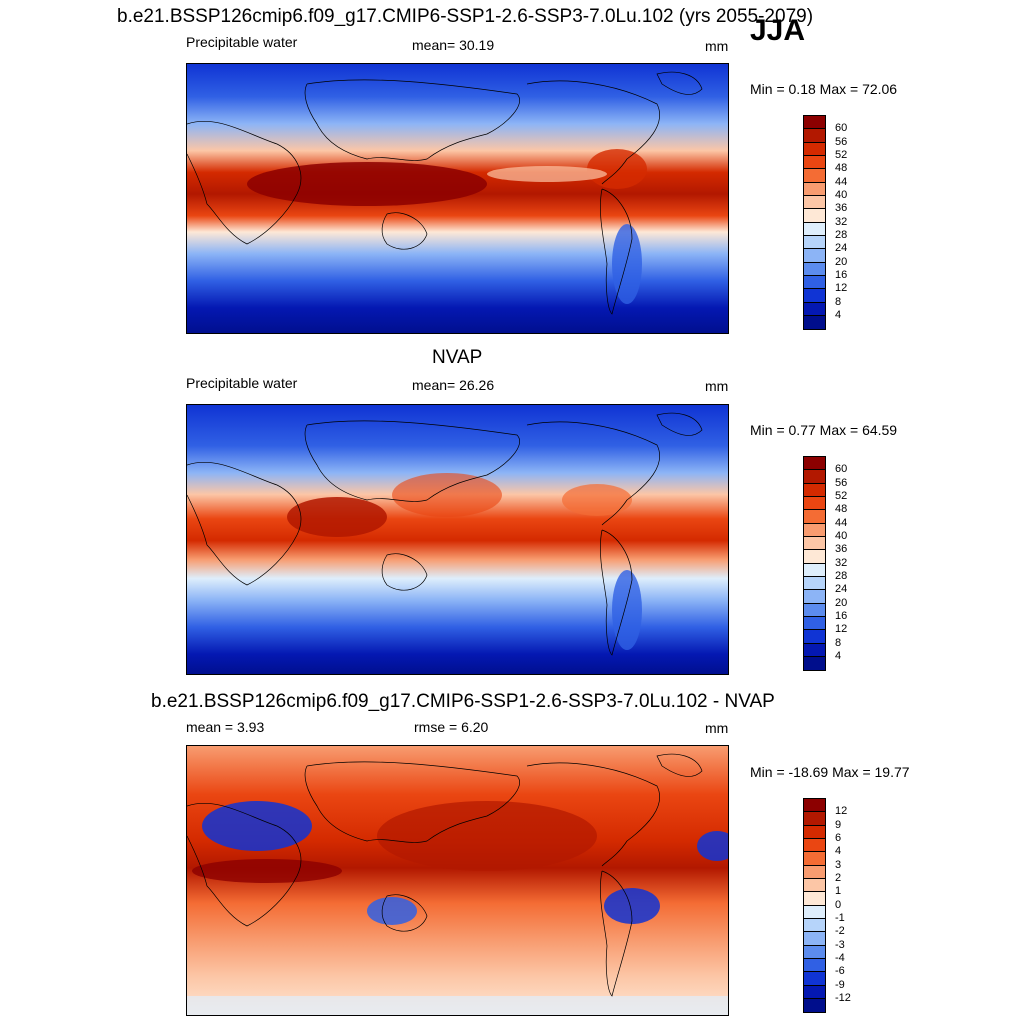 This screenshot has width=1024, height=1024. What do you see at coordinates (841, 182) in the screenshot?
I see `colorbar-tick-label: 44` at bounding box center [841, 182].